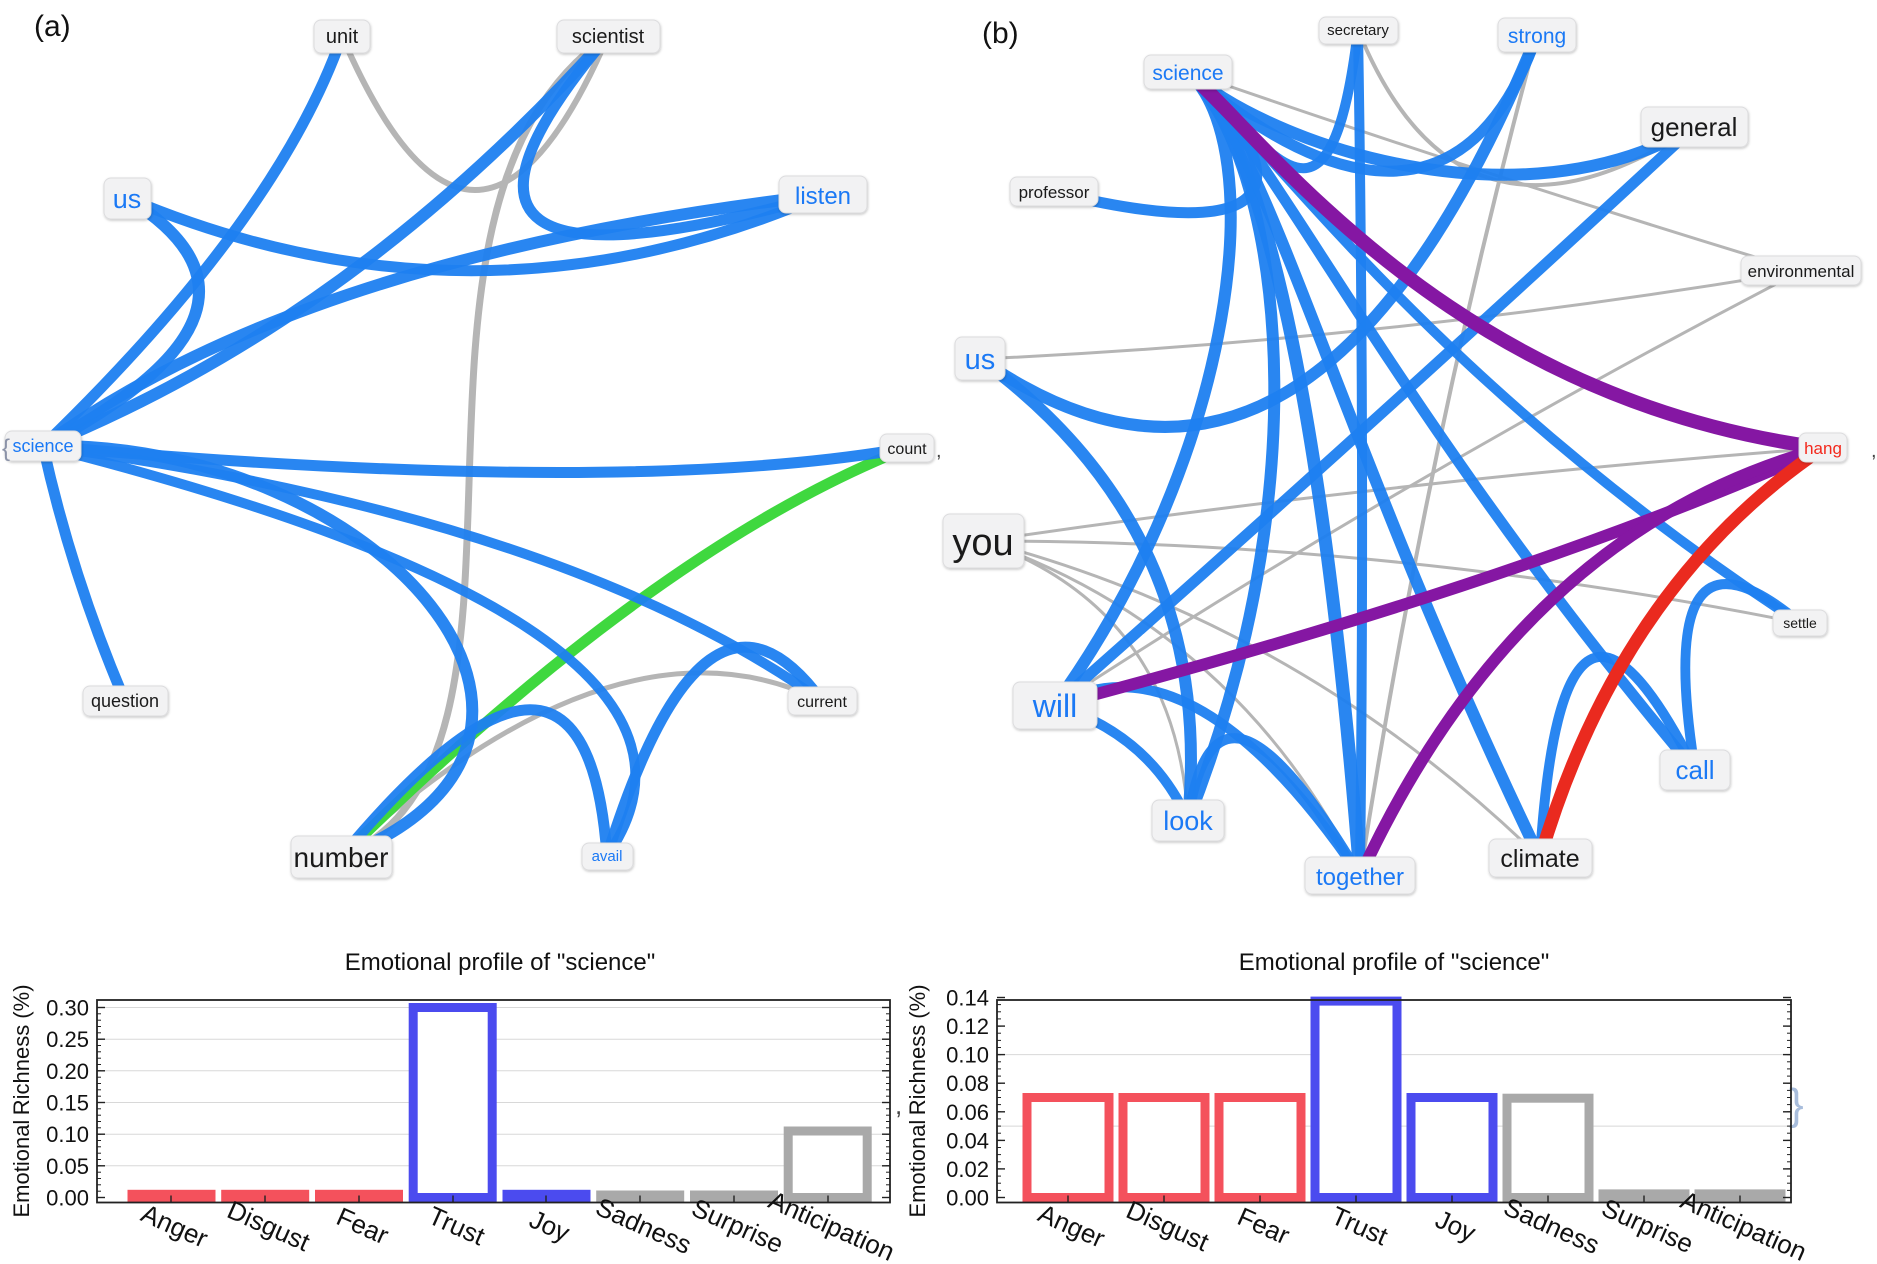 This screenshot has height=1264, width=1877. Describe the element at coordinates (1358, 30) in the screenshot. I see `svg-text: secretary` at that location.